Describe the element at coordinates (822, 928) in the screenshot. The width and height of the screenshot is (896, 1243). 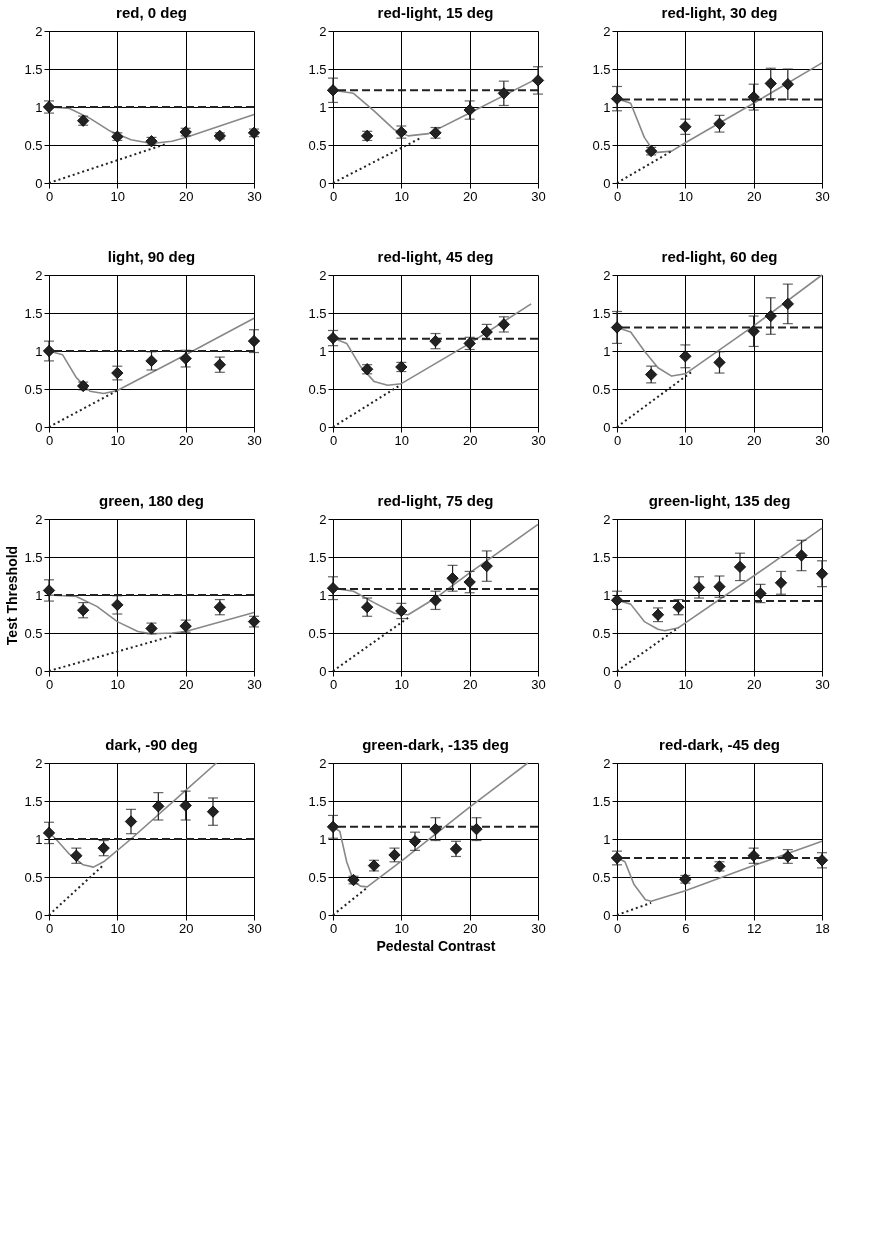
I see `x-tick-label: 18` at that location.